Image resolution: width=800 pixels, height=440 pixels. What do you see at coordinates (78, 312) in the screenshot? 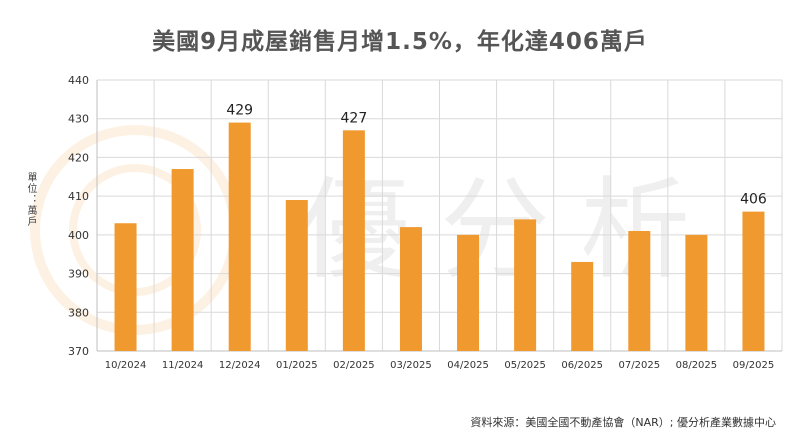
I see `y-tick-label: 380` at bounding box center [78, 312].